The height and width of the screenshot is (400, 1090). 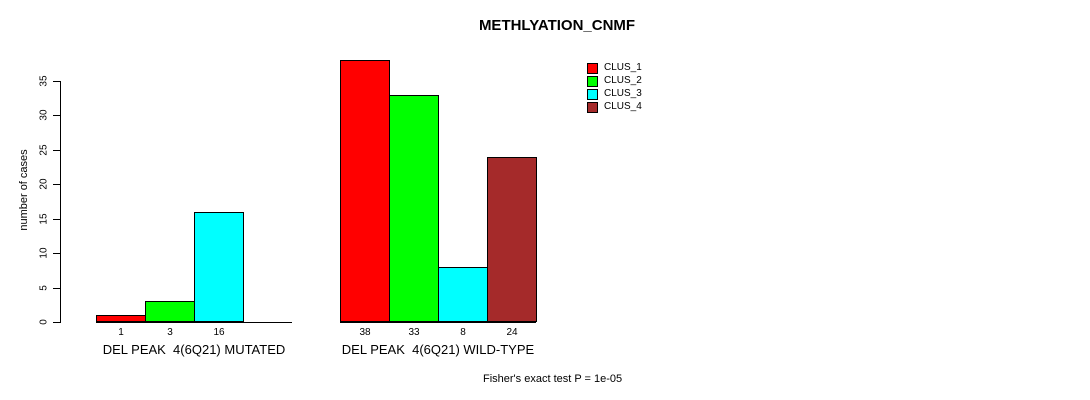 What do you see at coordinates (414, 332) in the screenshot?
I see `bar-value-label: 33` at bounding box center [414, 332].